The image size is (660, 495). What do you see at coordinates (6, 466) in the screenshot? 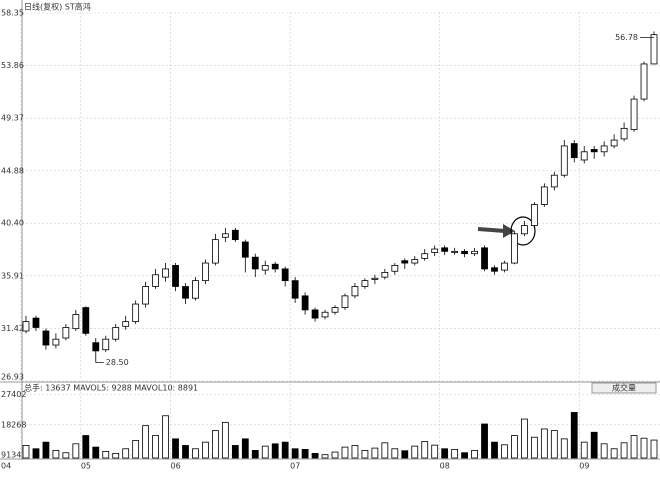
I see `x-tick-label: 04` at bounding box center [6, 466].